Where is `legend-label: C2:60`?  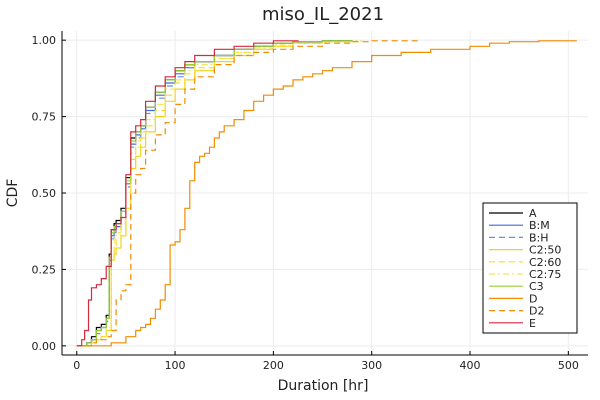
legend-label: C2:60 is located at coordinates (545, 262).